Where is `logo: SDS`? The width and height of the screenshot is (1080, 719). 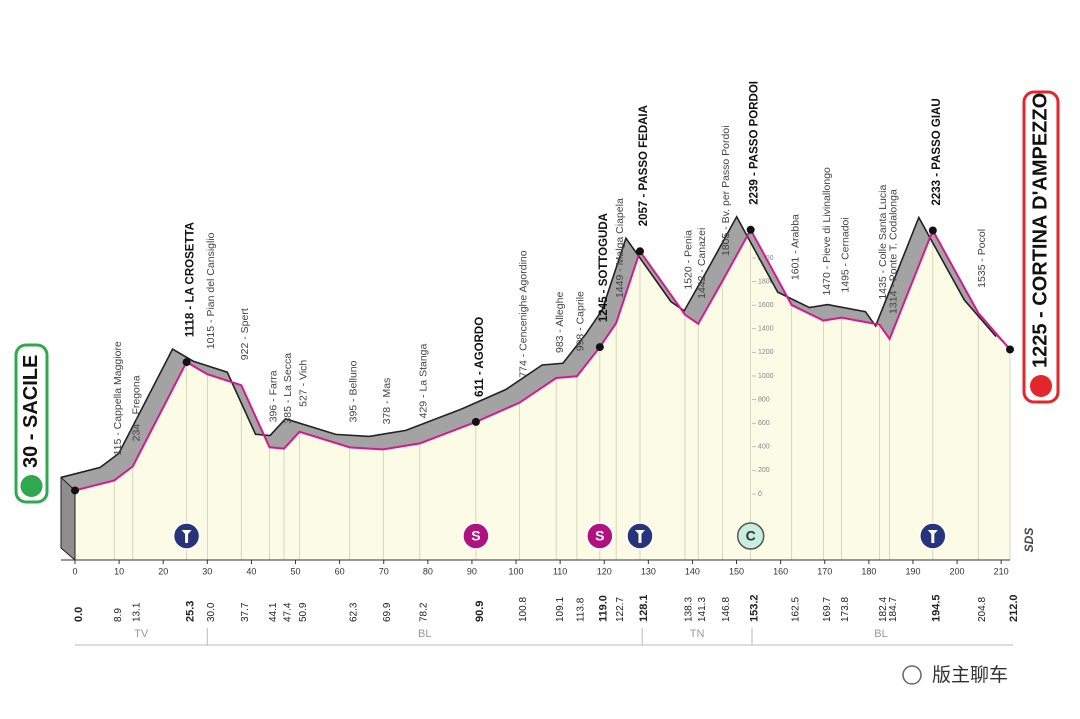
logo: SDS is located at coordinates (1029, 540).